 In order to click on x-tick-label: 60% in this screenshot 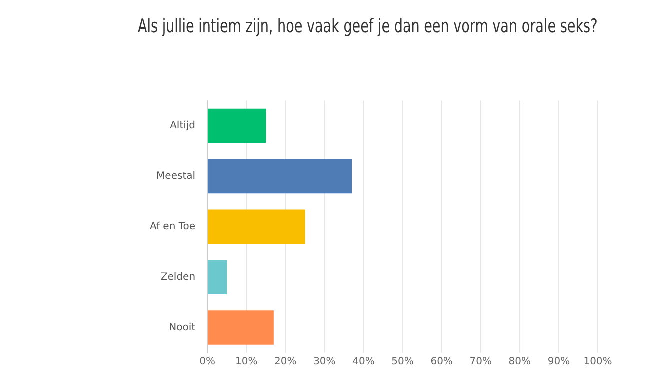, I will do `click(441, 362)`.